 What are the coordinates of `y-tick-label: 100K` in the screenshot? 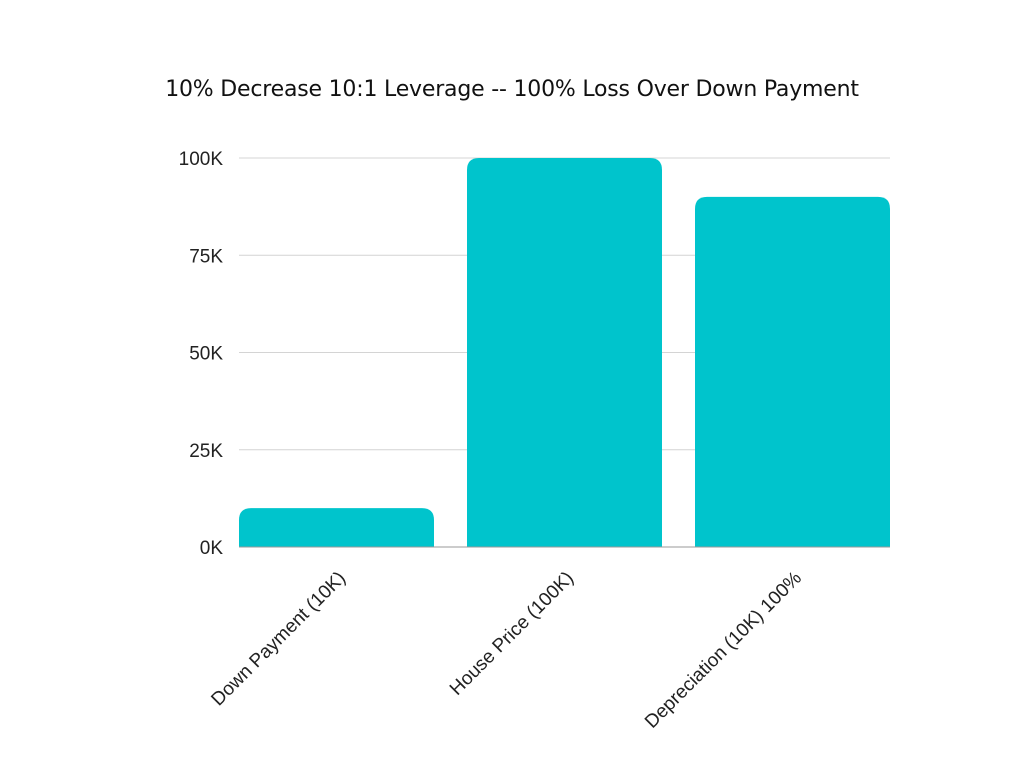 It's located at (201, 159).